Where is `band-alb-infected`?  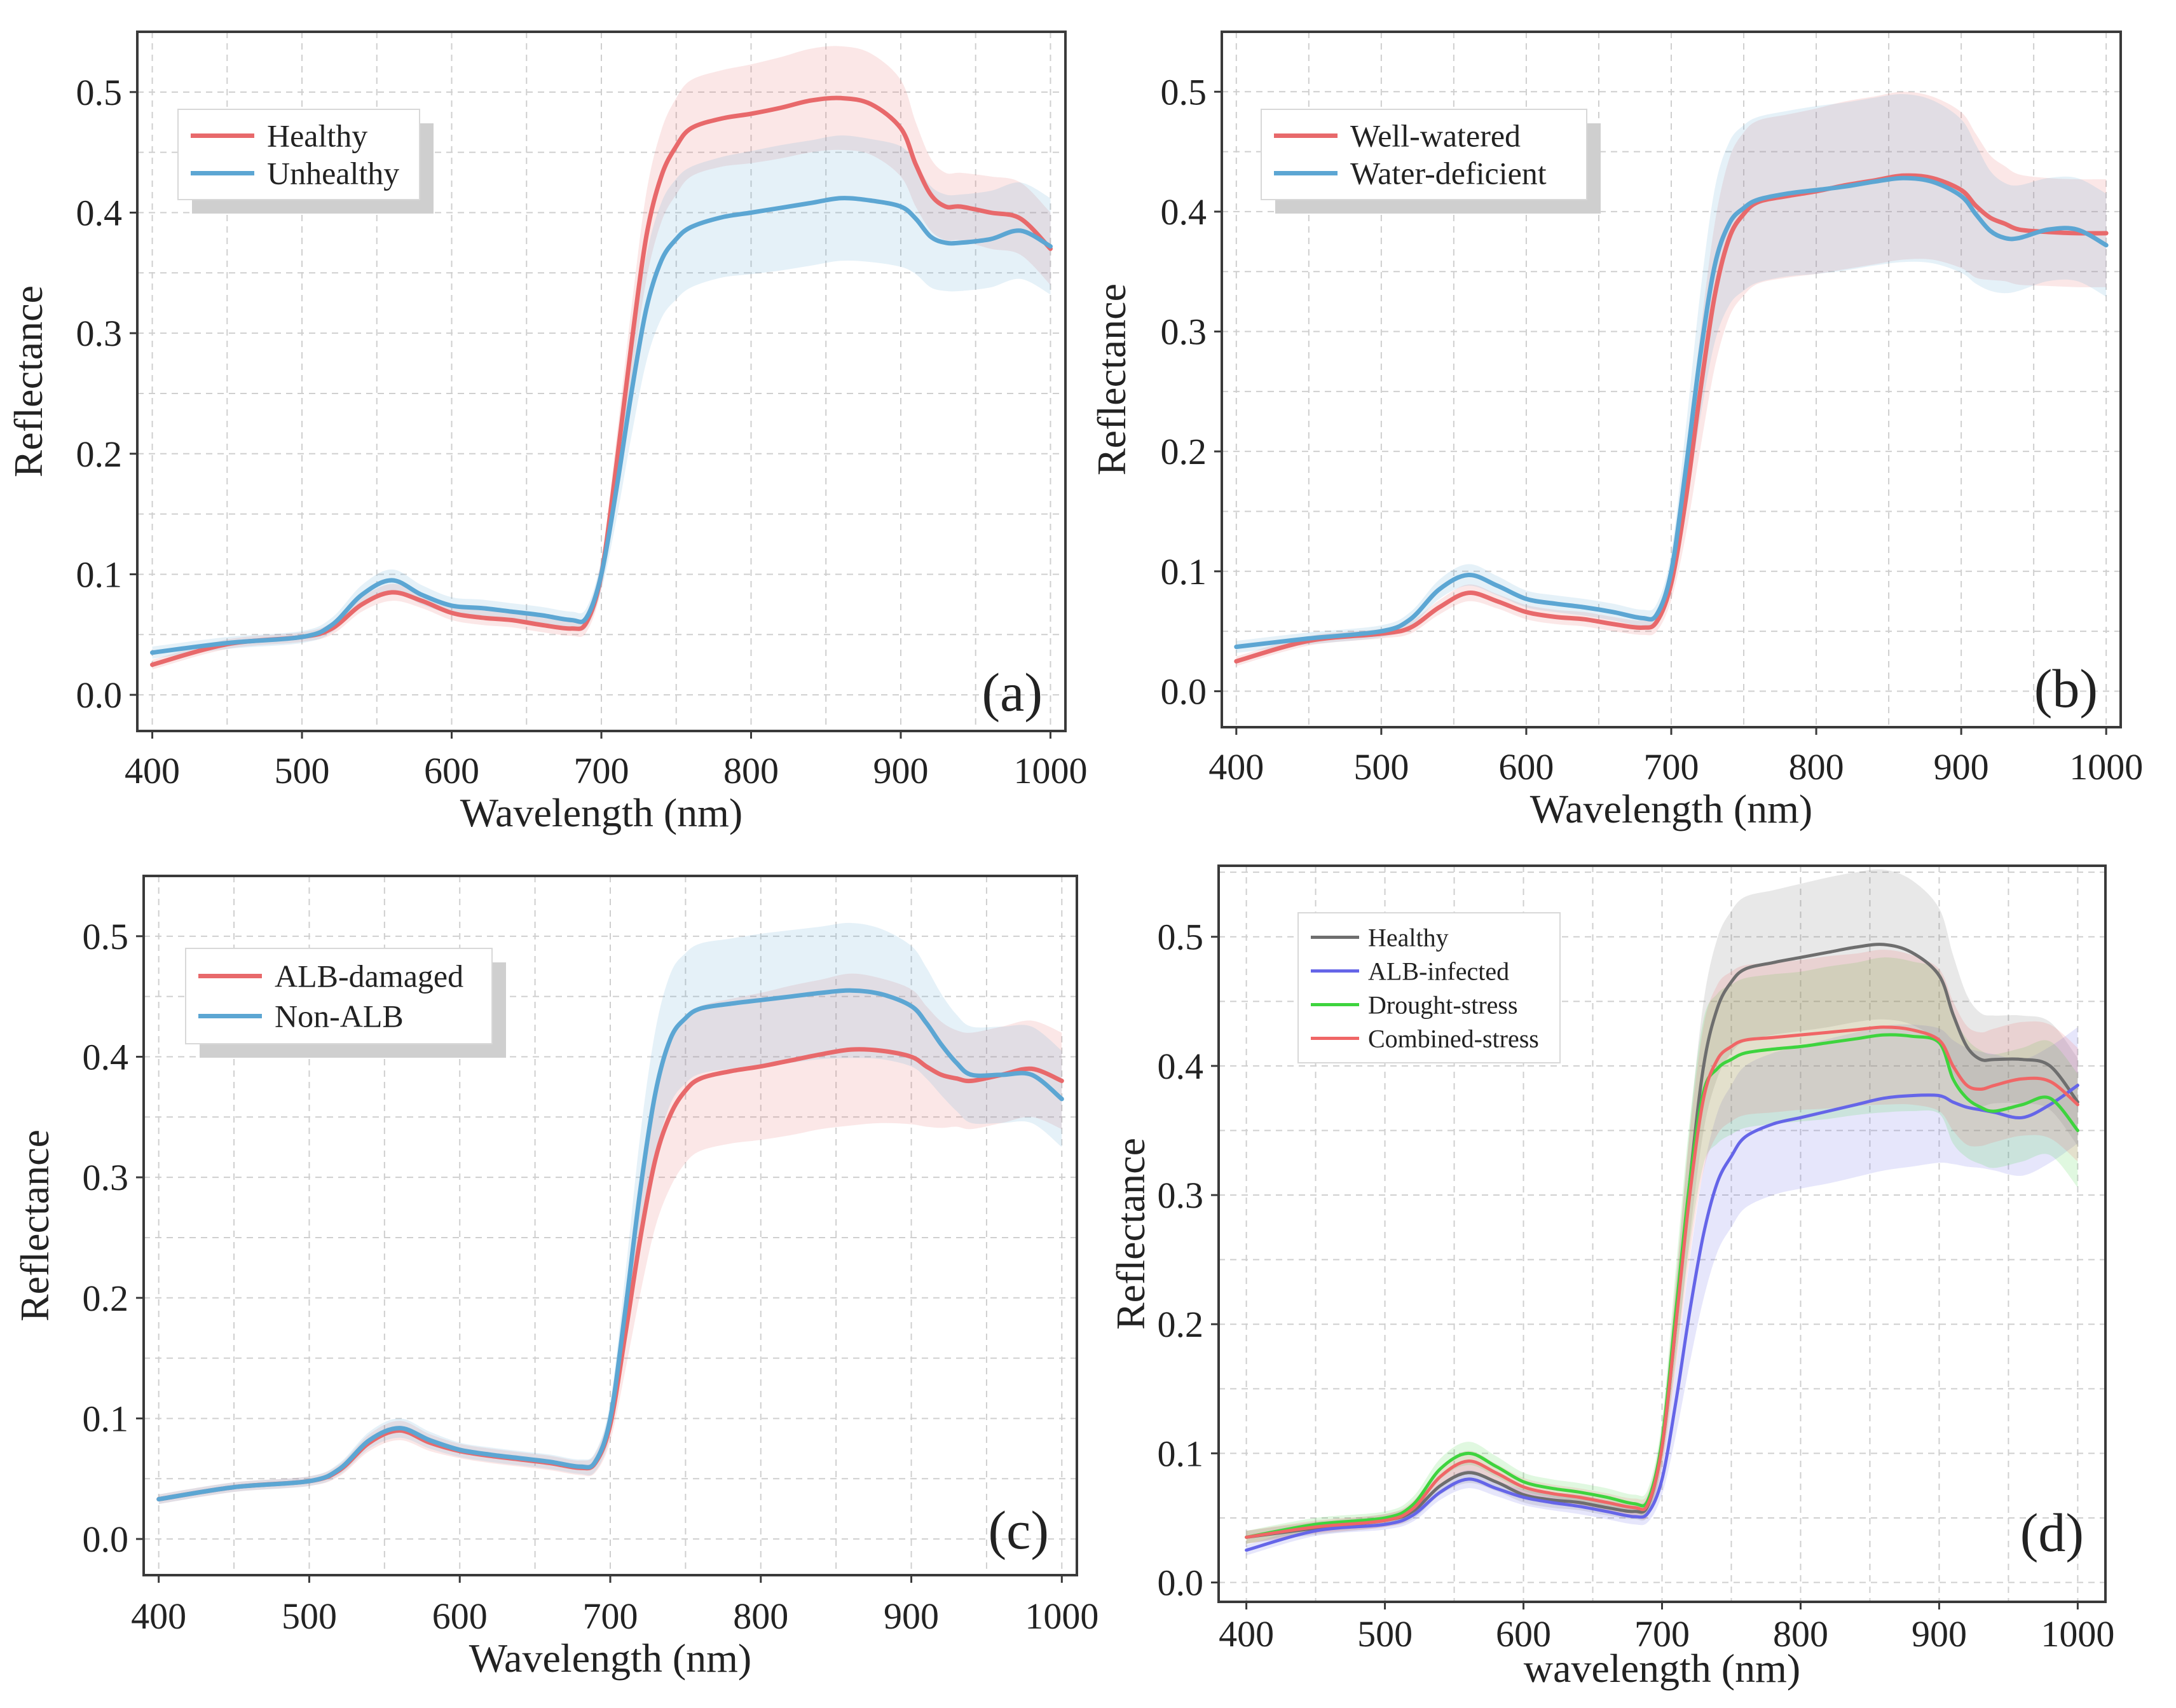 band-alb-infected is located at coordinates (1662, 1289).